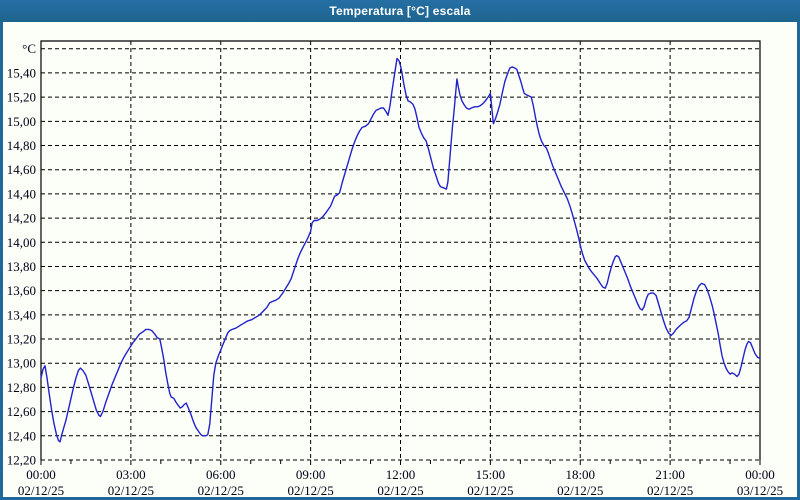 The width and height of the screenshot is (800, 500). I want to click on y-axis-label: 12,20, so click(21, 460).